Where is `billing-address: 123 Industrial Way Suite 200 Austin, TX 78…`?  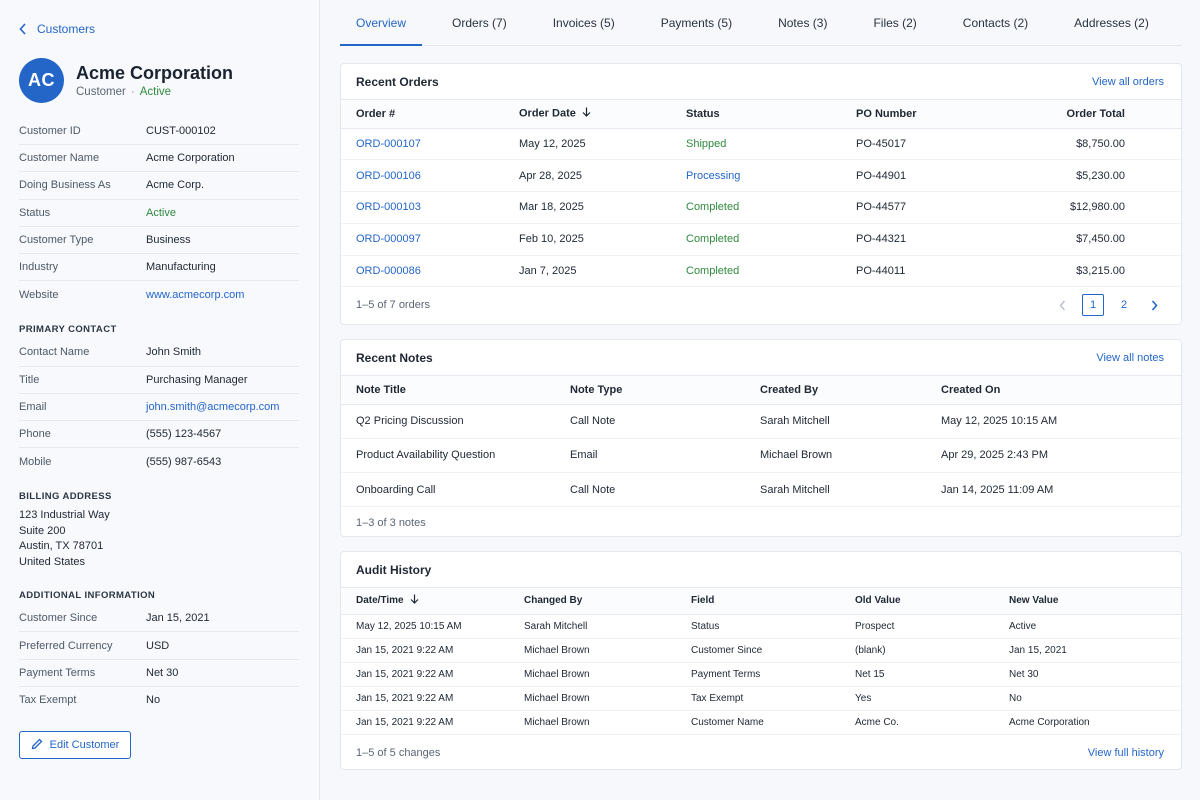 billing-address: 123 Industrial Way Suite 200 Austin, TX 78… is located at coordinates (159, 539).